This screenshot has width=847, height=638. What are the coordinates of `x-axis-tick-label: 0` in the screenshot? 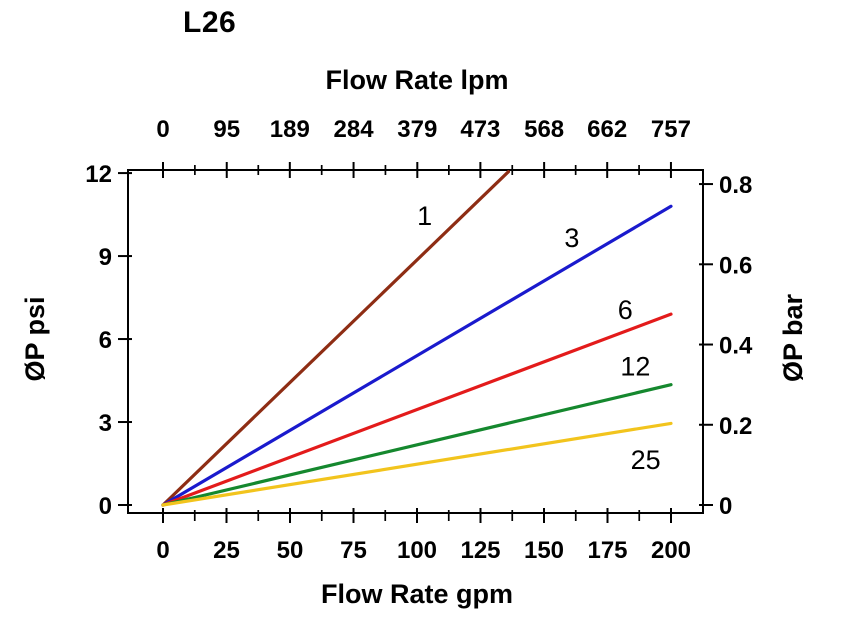 It's located at (162, 550).